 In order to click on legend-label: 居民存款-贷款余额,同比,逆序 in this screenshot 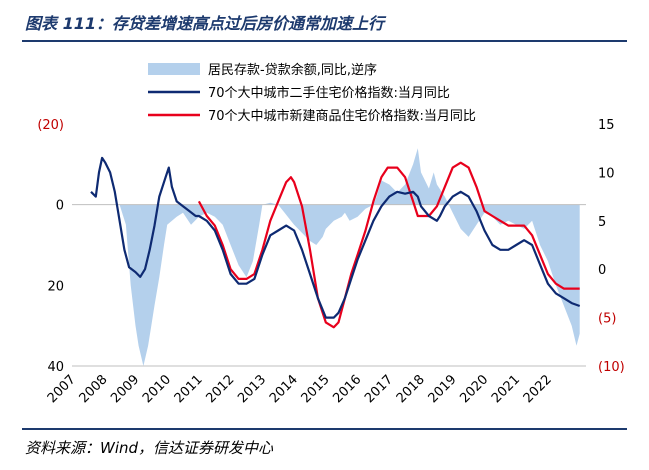, I will do `click(292, 70)`.